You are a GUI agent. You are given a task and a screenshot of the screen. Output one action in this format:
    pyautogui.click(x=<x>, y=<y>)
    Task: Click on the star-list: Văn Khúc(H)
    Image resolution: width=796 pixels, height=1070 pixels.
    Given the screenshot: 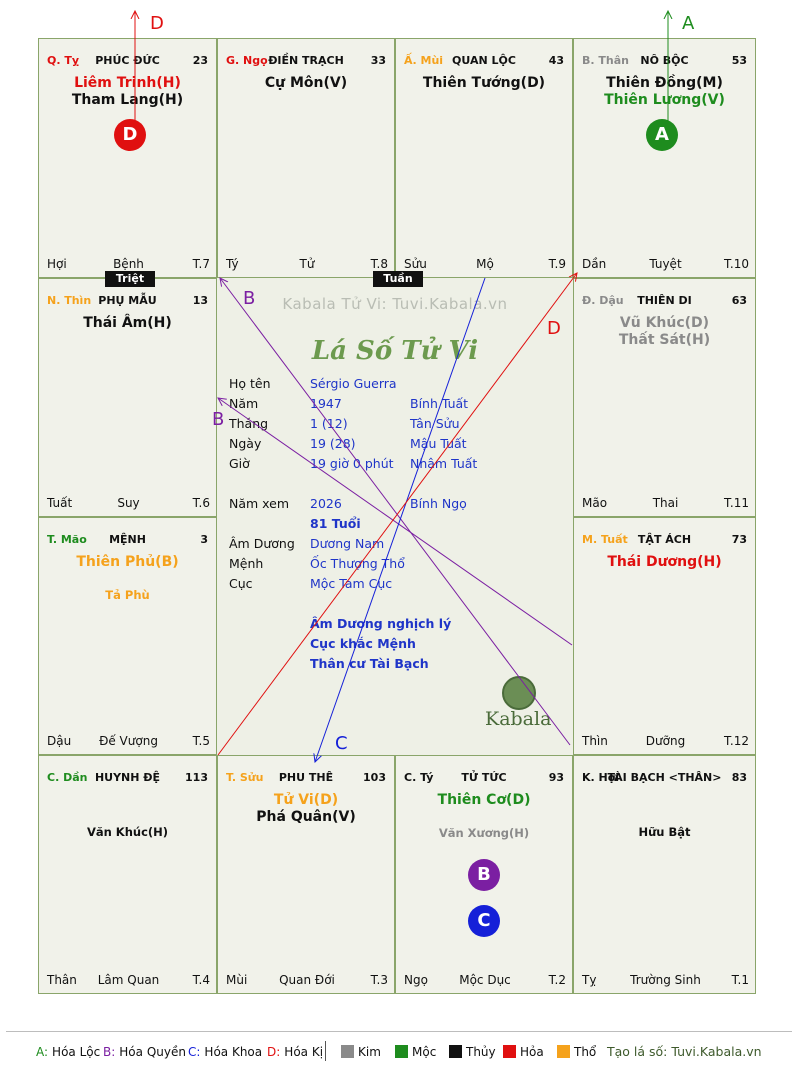 What is the action you would take?
    pyautogui.click(x=127, y=816)
    